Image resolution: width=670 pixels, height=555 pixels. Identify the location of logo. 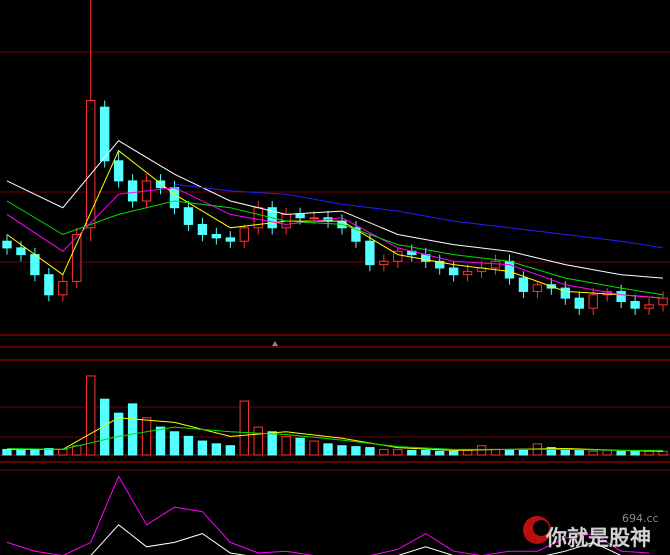
(541, 528).